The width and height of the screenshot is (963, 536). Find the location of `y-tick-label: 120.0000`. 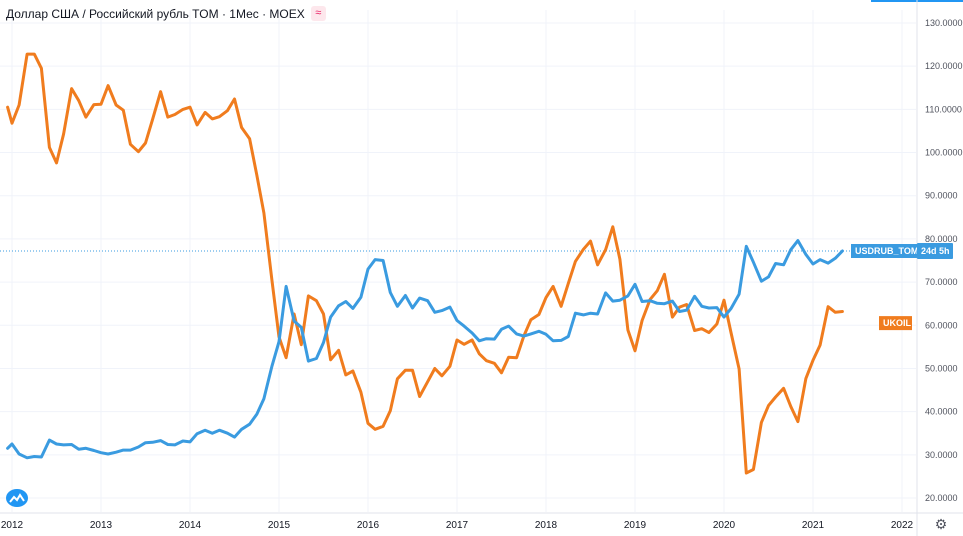

y-tick-label: 120.0000 is located at coordinates (944, 66).